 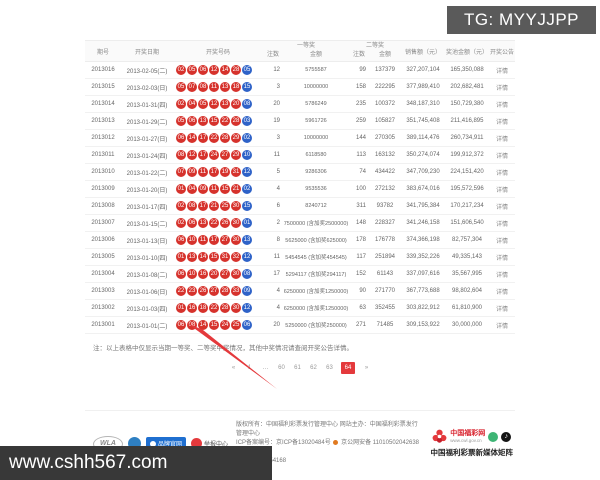 What do you see at coordinates (209, 443) in the screenshot?
I see `report-center-badge: 举报中心` at bounding box center [209, 443].